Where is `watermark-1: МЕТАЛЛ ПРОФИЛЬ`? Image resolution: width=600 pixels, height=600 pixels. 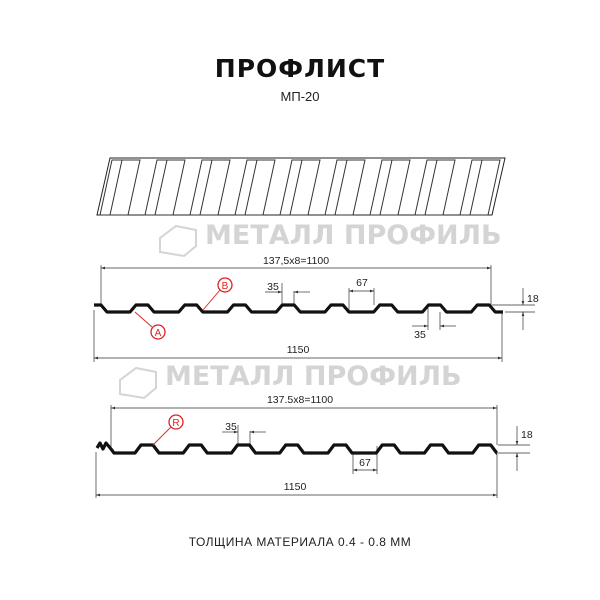
watermark-1: МЕТАЛЛ ПРОФИЛЬ is located at coordinates (330, 239).